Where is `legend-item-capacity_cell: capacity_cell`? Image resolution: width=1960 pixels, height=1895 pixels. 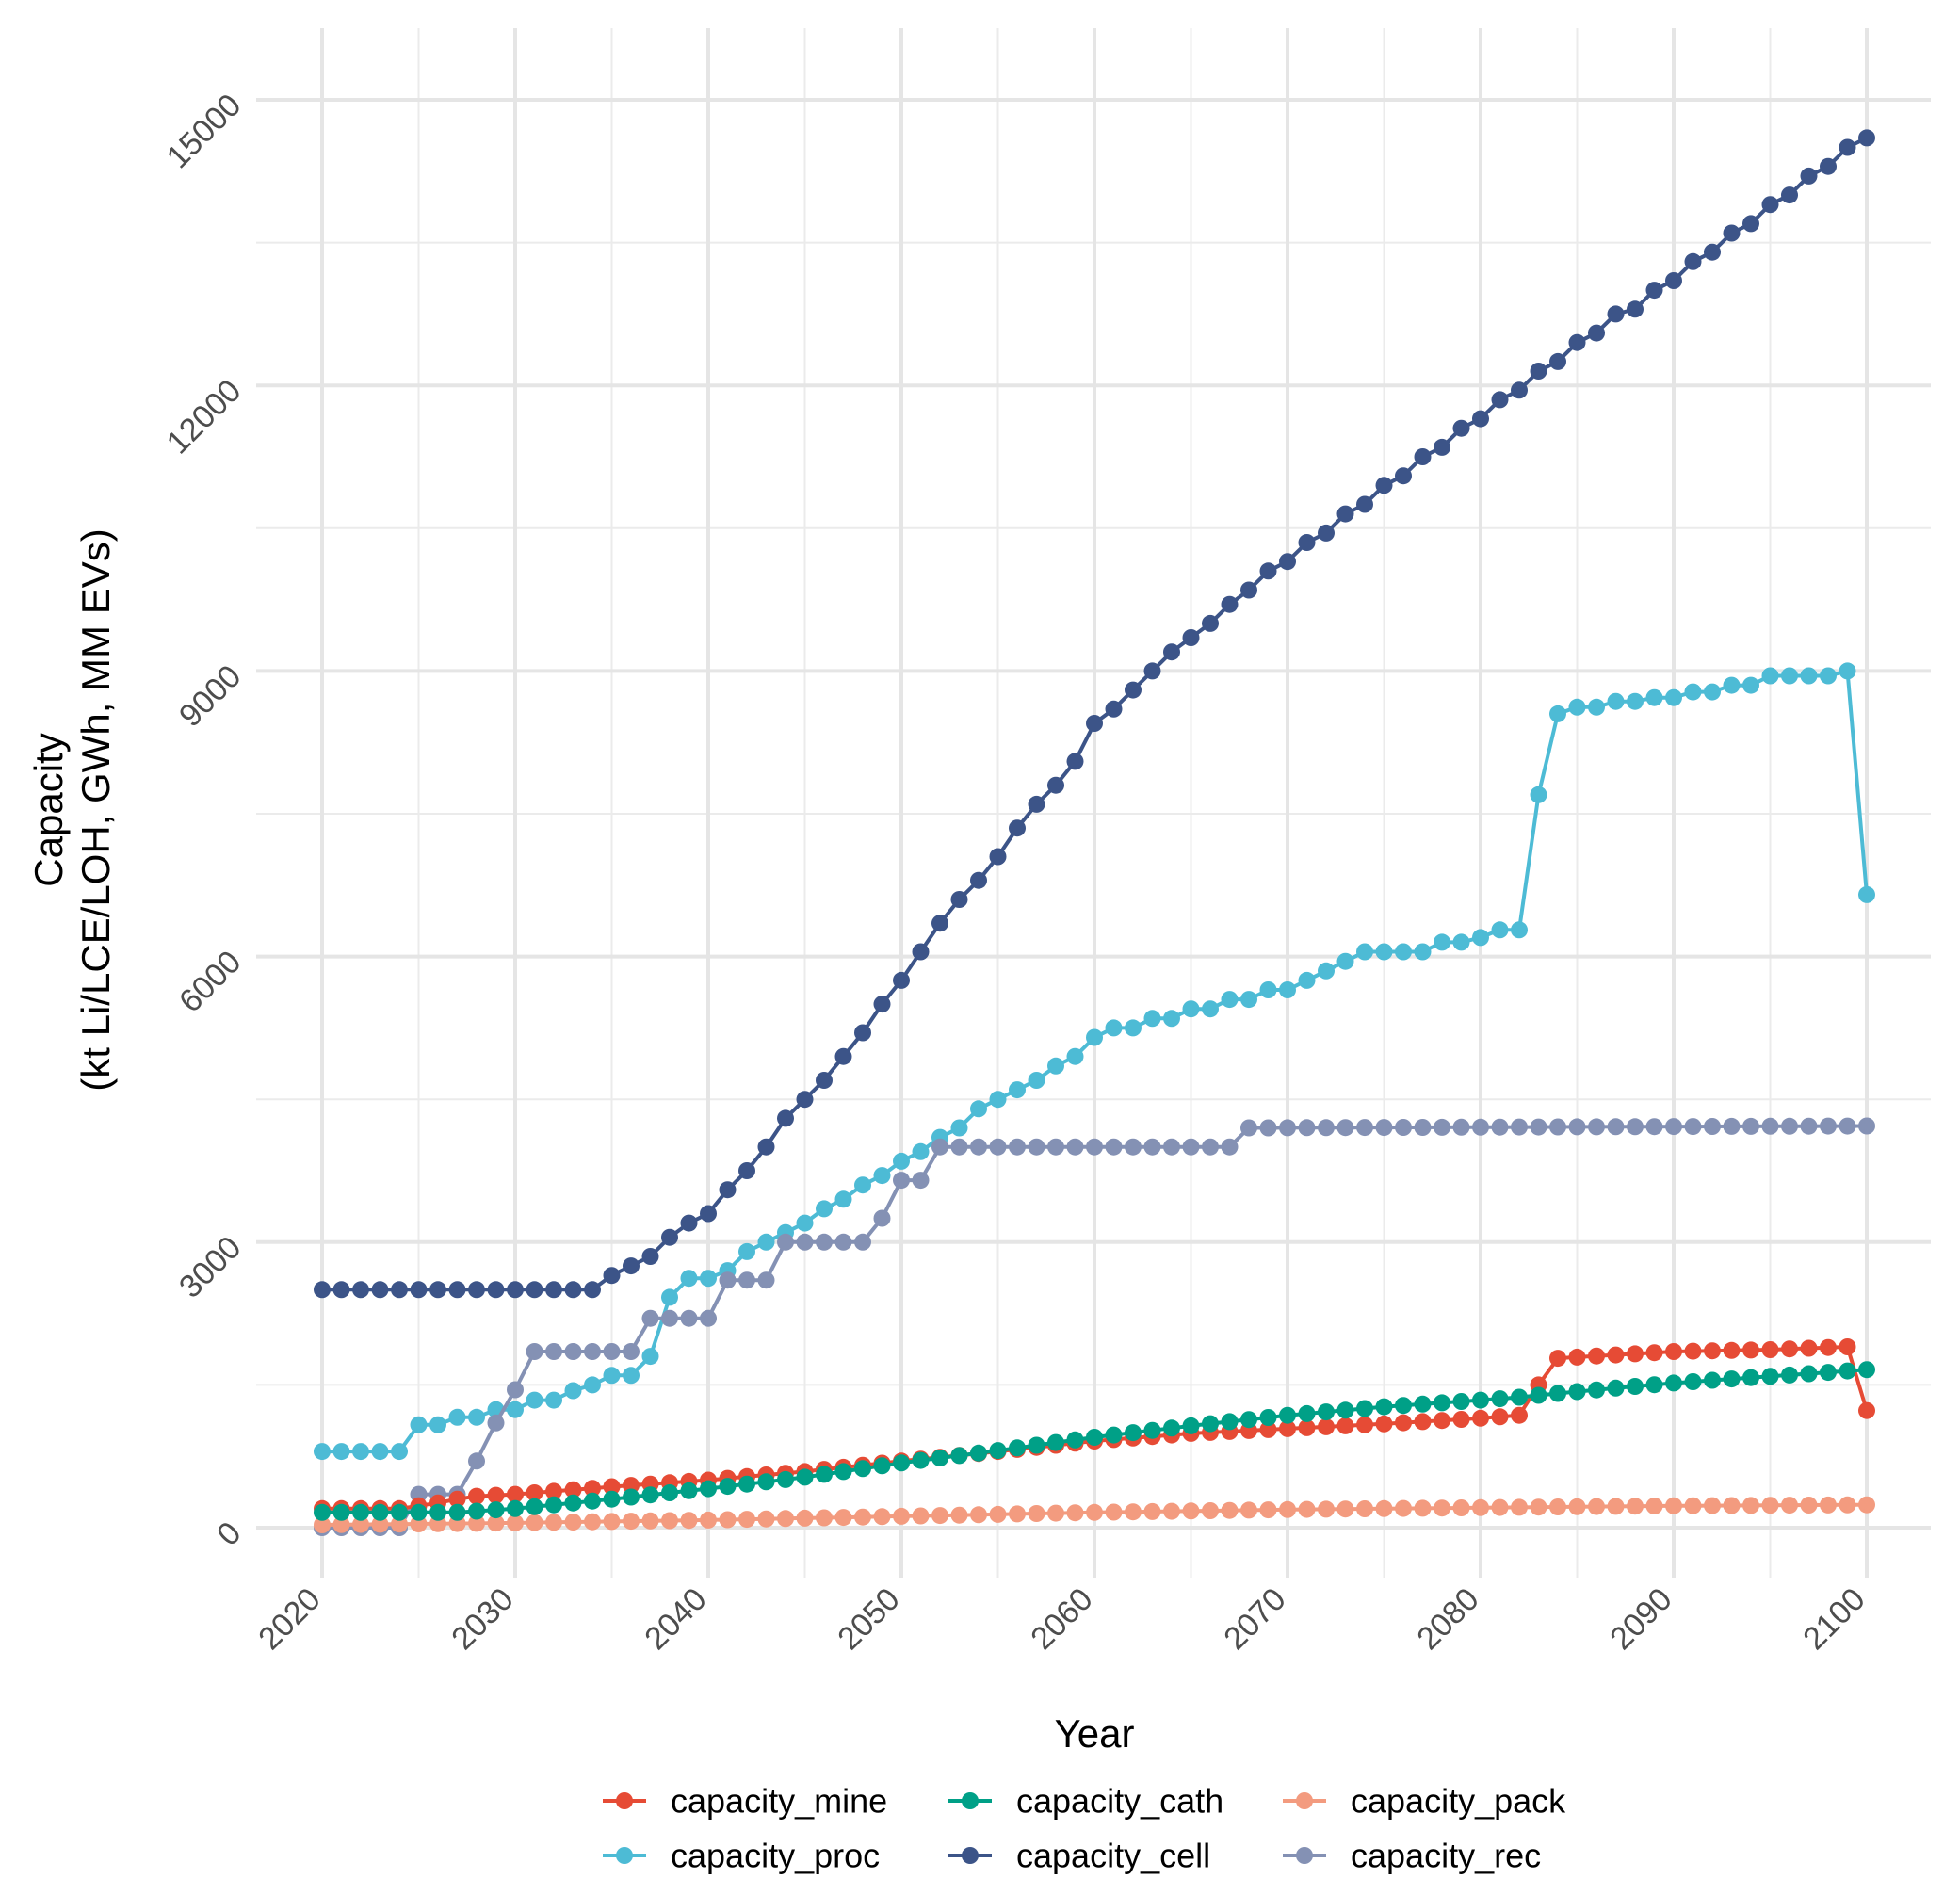 legend-item-capacity_cell: capacity_cell is located at coordinates (1079, 1856).